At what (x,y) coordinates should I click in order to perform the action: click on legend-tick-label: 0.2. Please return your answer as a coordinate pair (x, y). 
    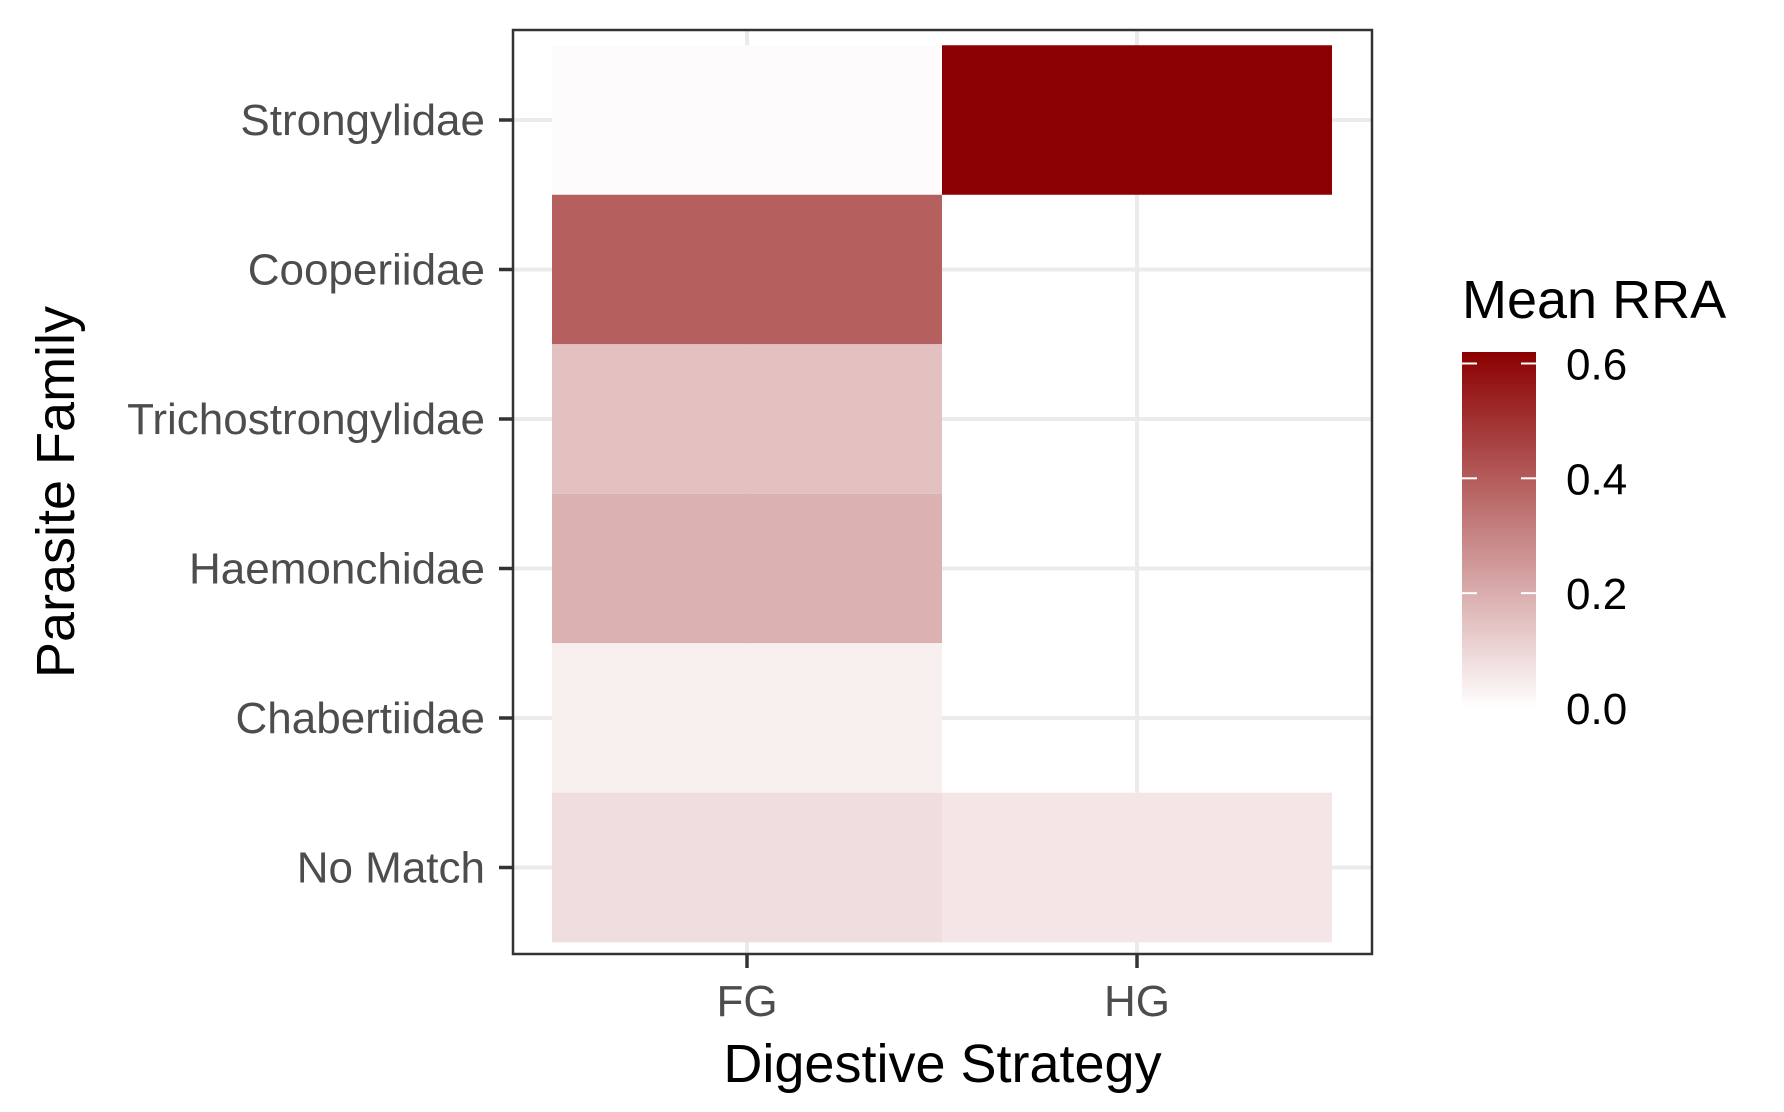
    Looking at the image, I should click on (1596, 594).